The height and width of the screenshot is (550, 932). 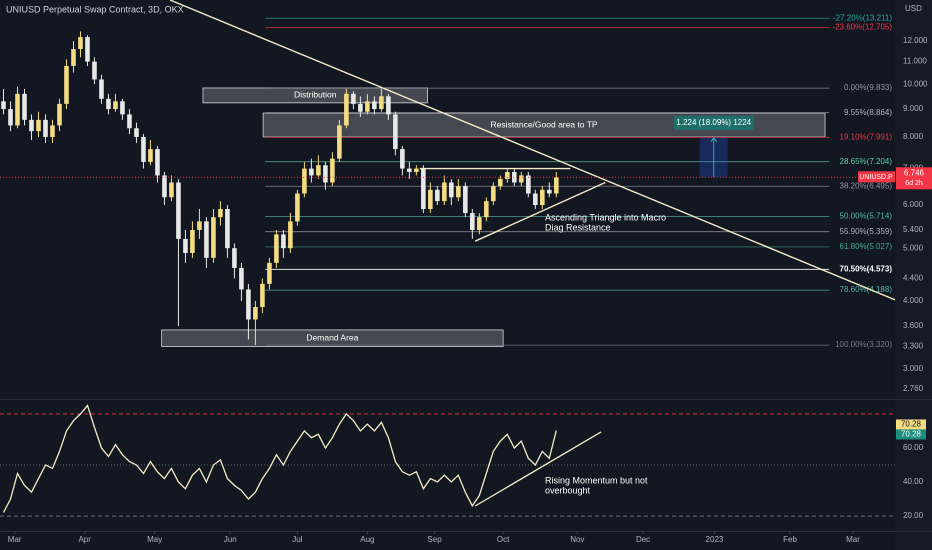 I want to click on x-tick-label: Dec, so click(x=643, y=539).